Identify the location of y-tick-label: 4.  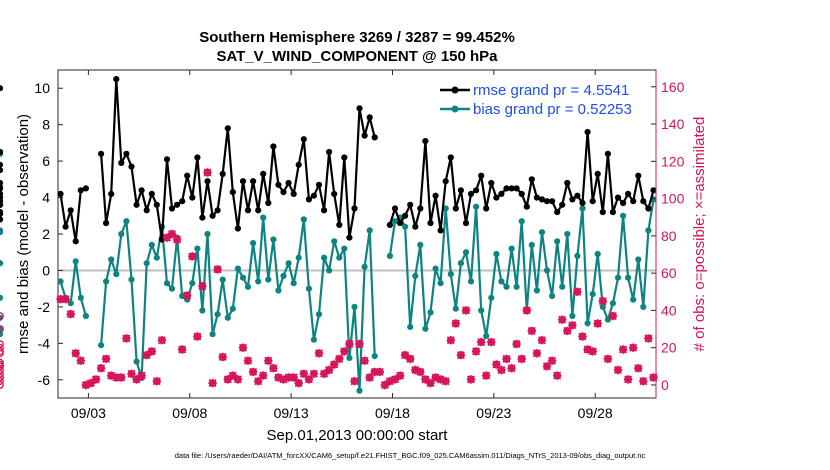
(46, 198).